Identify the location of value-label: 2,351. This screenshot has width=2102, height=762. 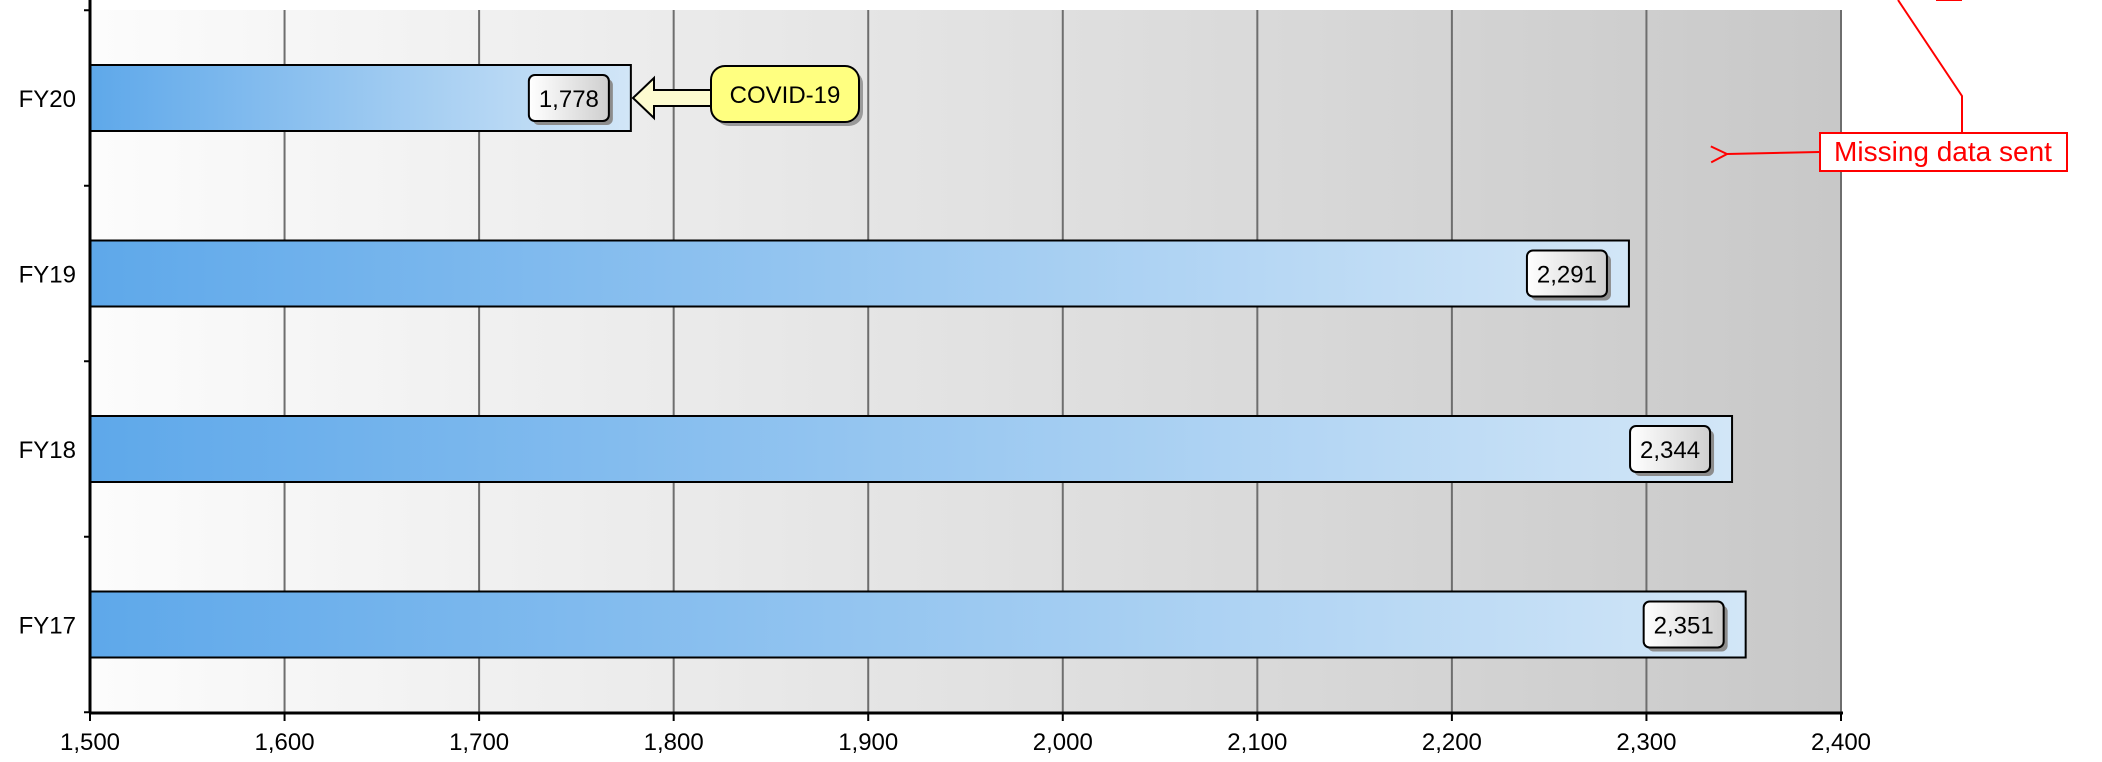
(1684, 626).